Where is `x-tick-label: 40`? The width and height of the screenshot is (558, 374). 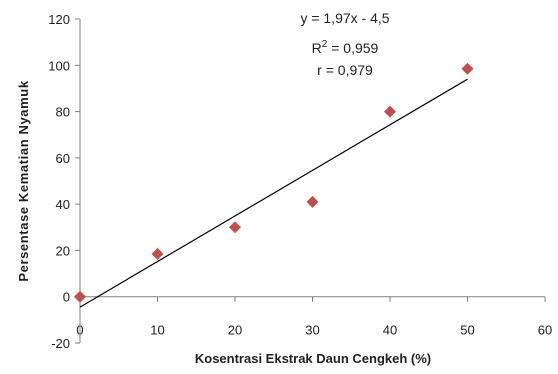 x-tick-label: 40 is located at coordinates (390, 330).